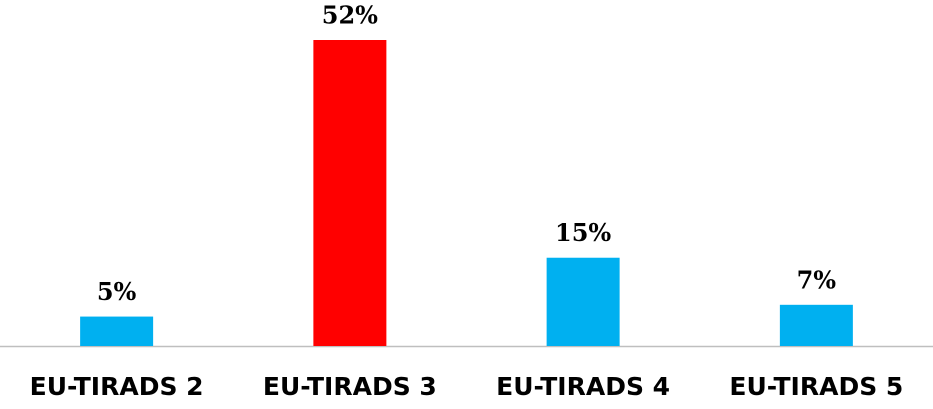 This screenshot has height=409, width=933. I want to click on value-label: 5%, so click(117, 291).